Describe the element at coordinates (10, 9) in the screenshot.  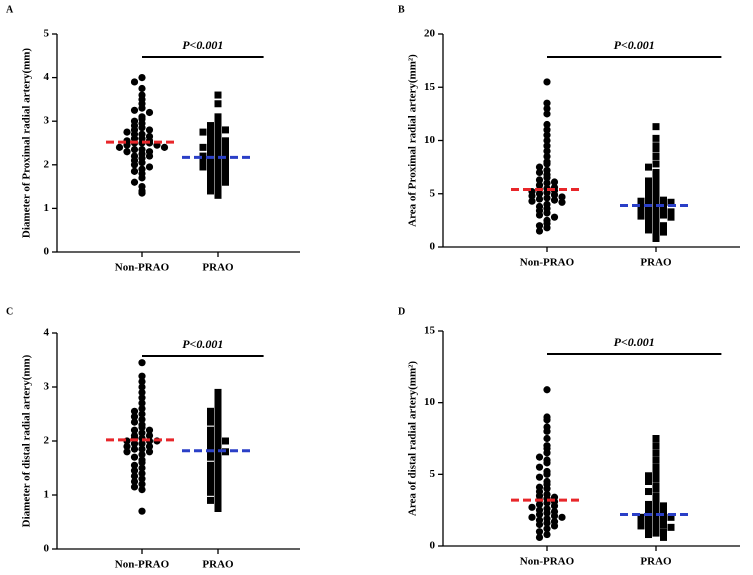
I see `panel-label: A` at that location.